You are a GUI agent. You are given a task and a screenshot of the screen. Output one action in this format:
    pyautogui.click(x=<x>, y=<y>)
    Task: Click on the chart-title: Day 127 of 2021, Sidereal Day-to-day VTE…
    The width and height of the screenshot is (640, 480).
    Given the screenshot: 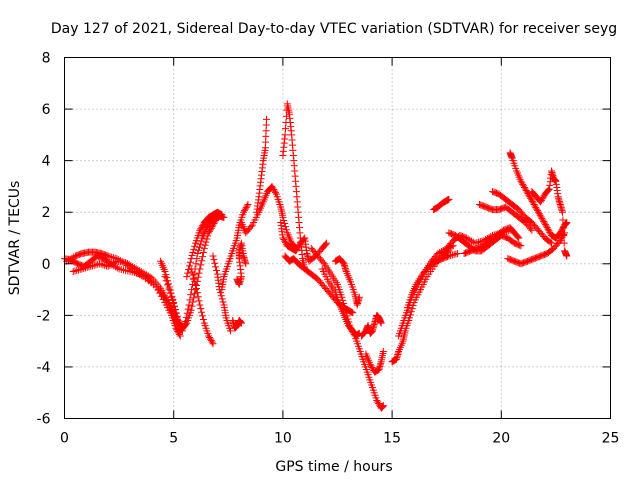 What is the action you would take?
    pyautogui.click(x=334, y=29)
    